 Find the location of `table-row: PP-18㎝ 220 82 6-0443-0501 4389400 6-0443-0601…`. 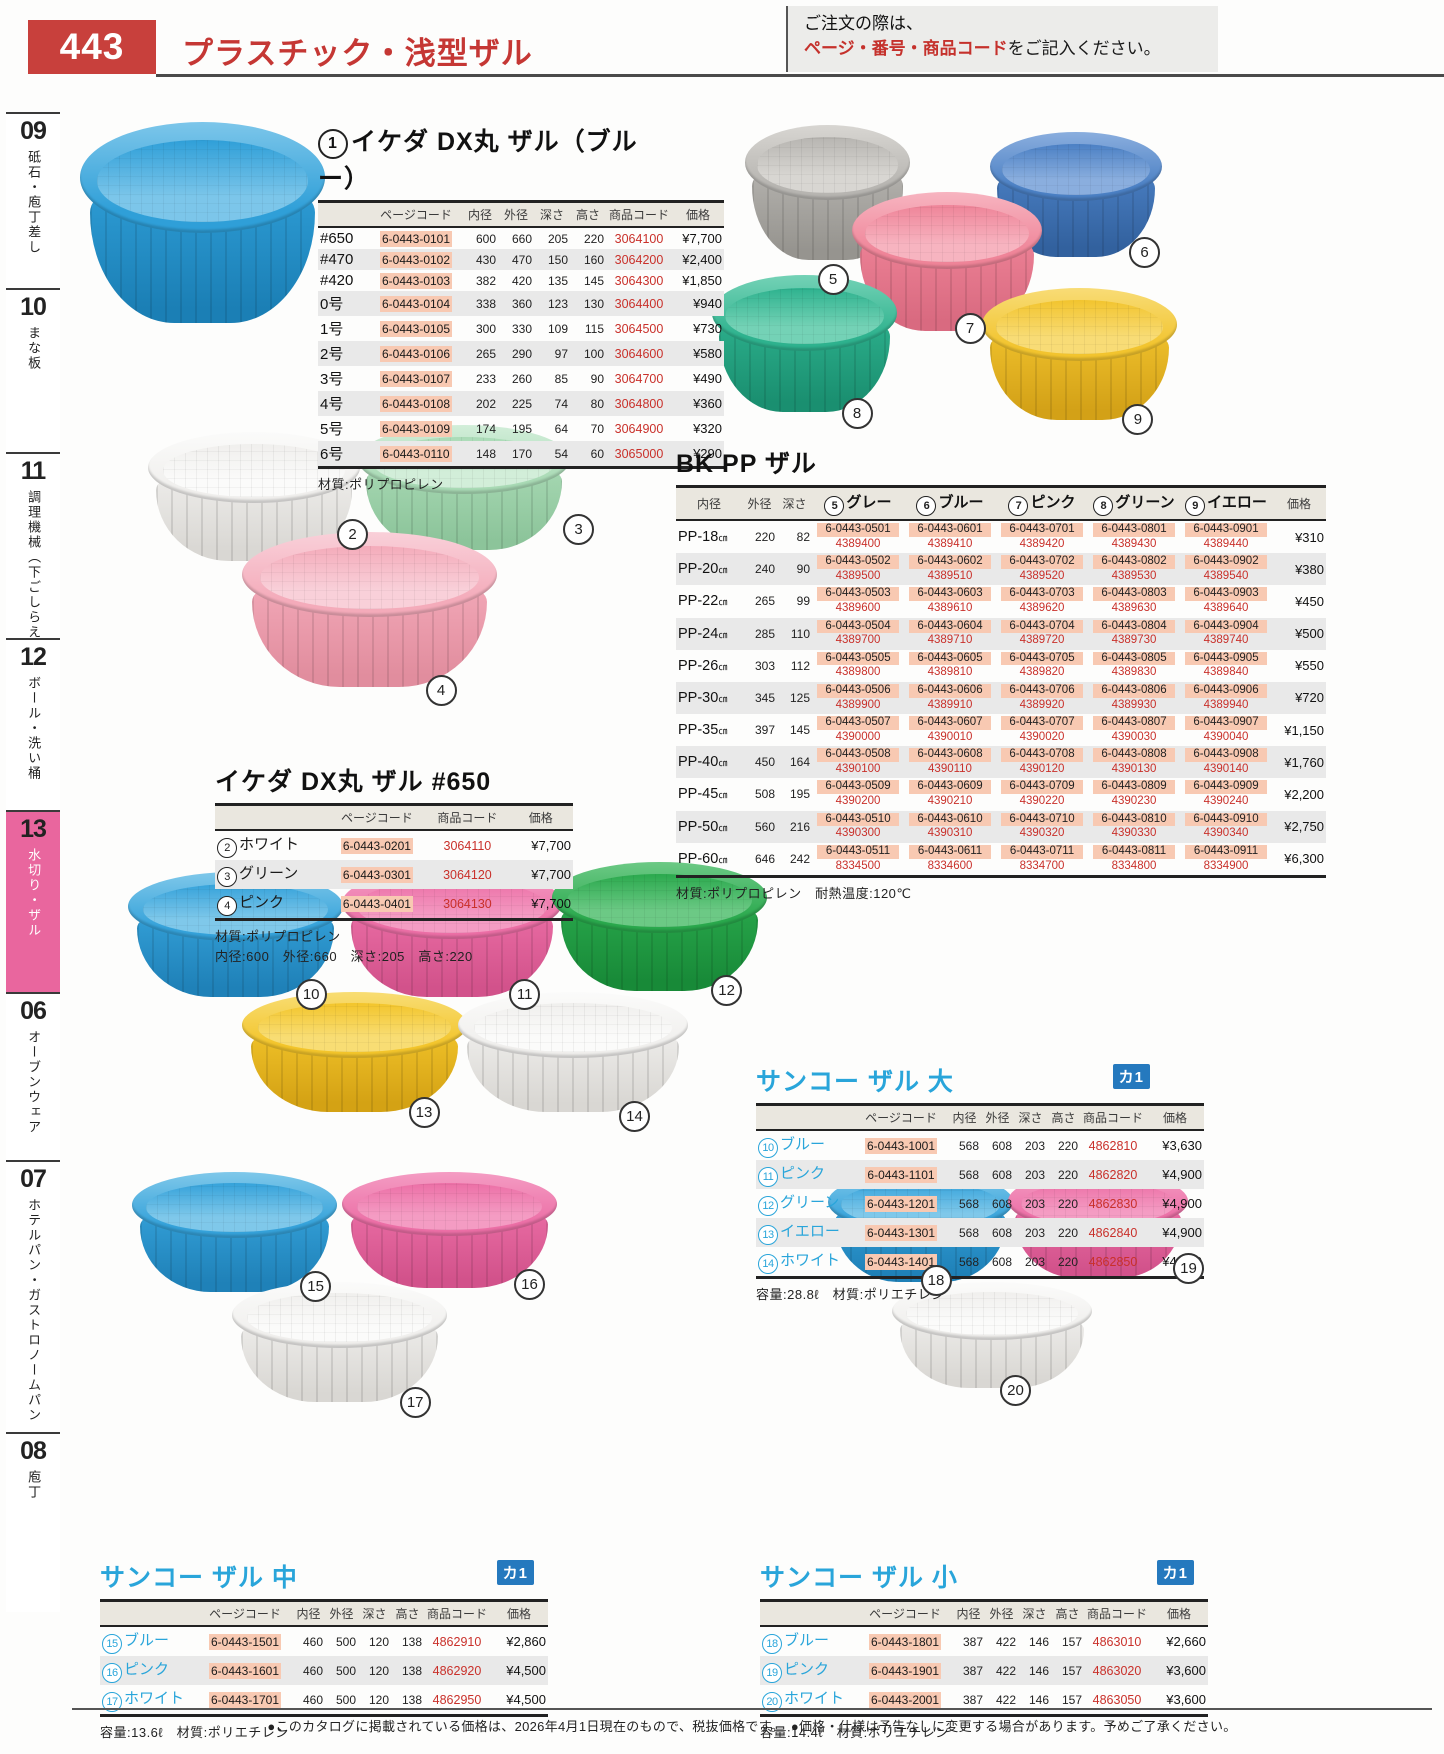

table-row: PP-18㎝ 220 82 6-0443-0501 4389400 6-0443-0601… is located at coordinates (1001, 536).